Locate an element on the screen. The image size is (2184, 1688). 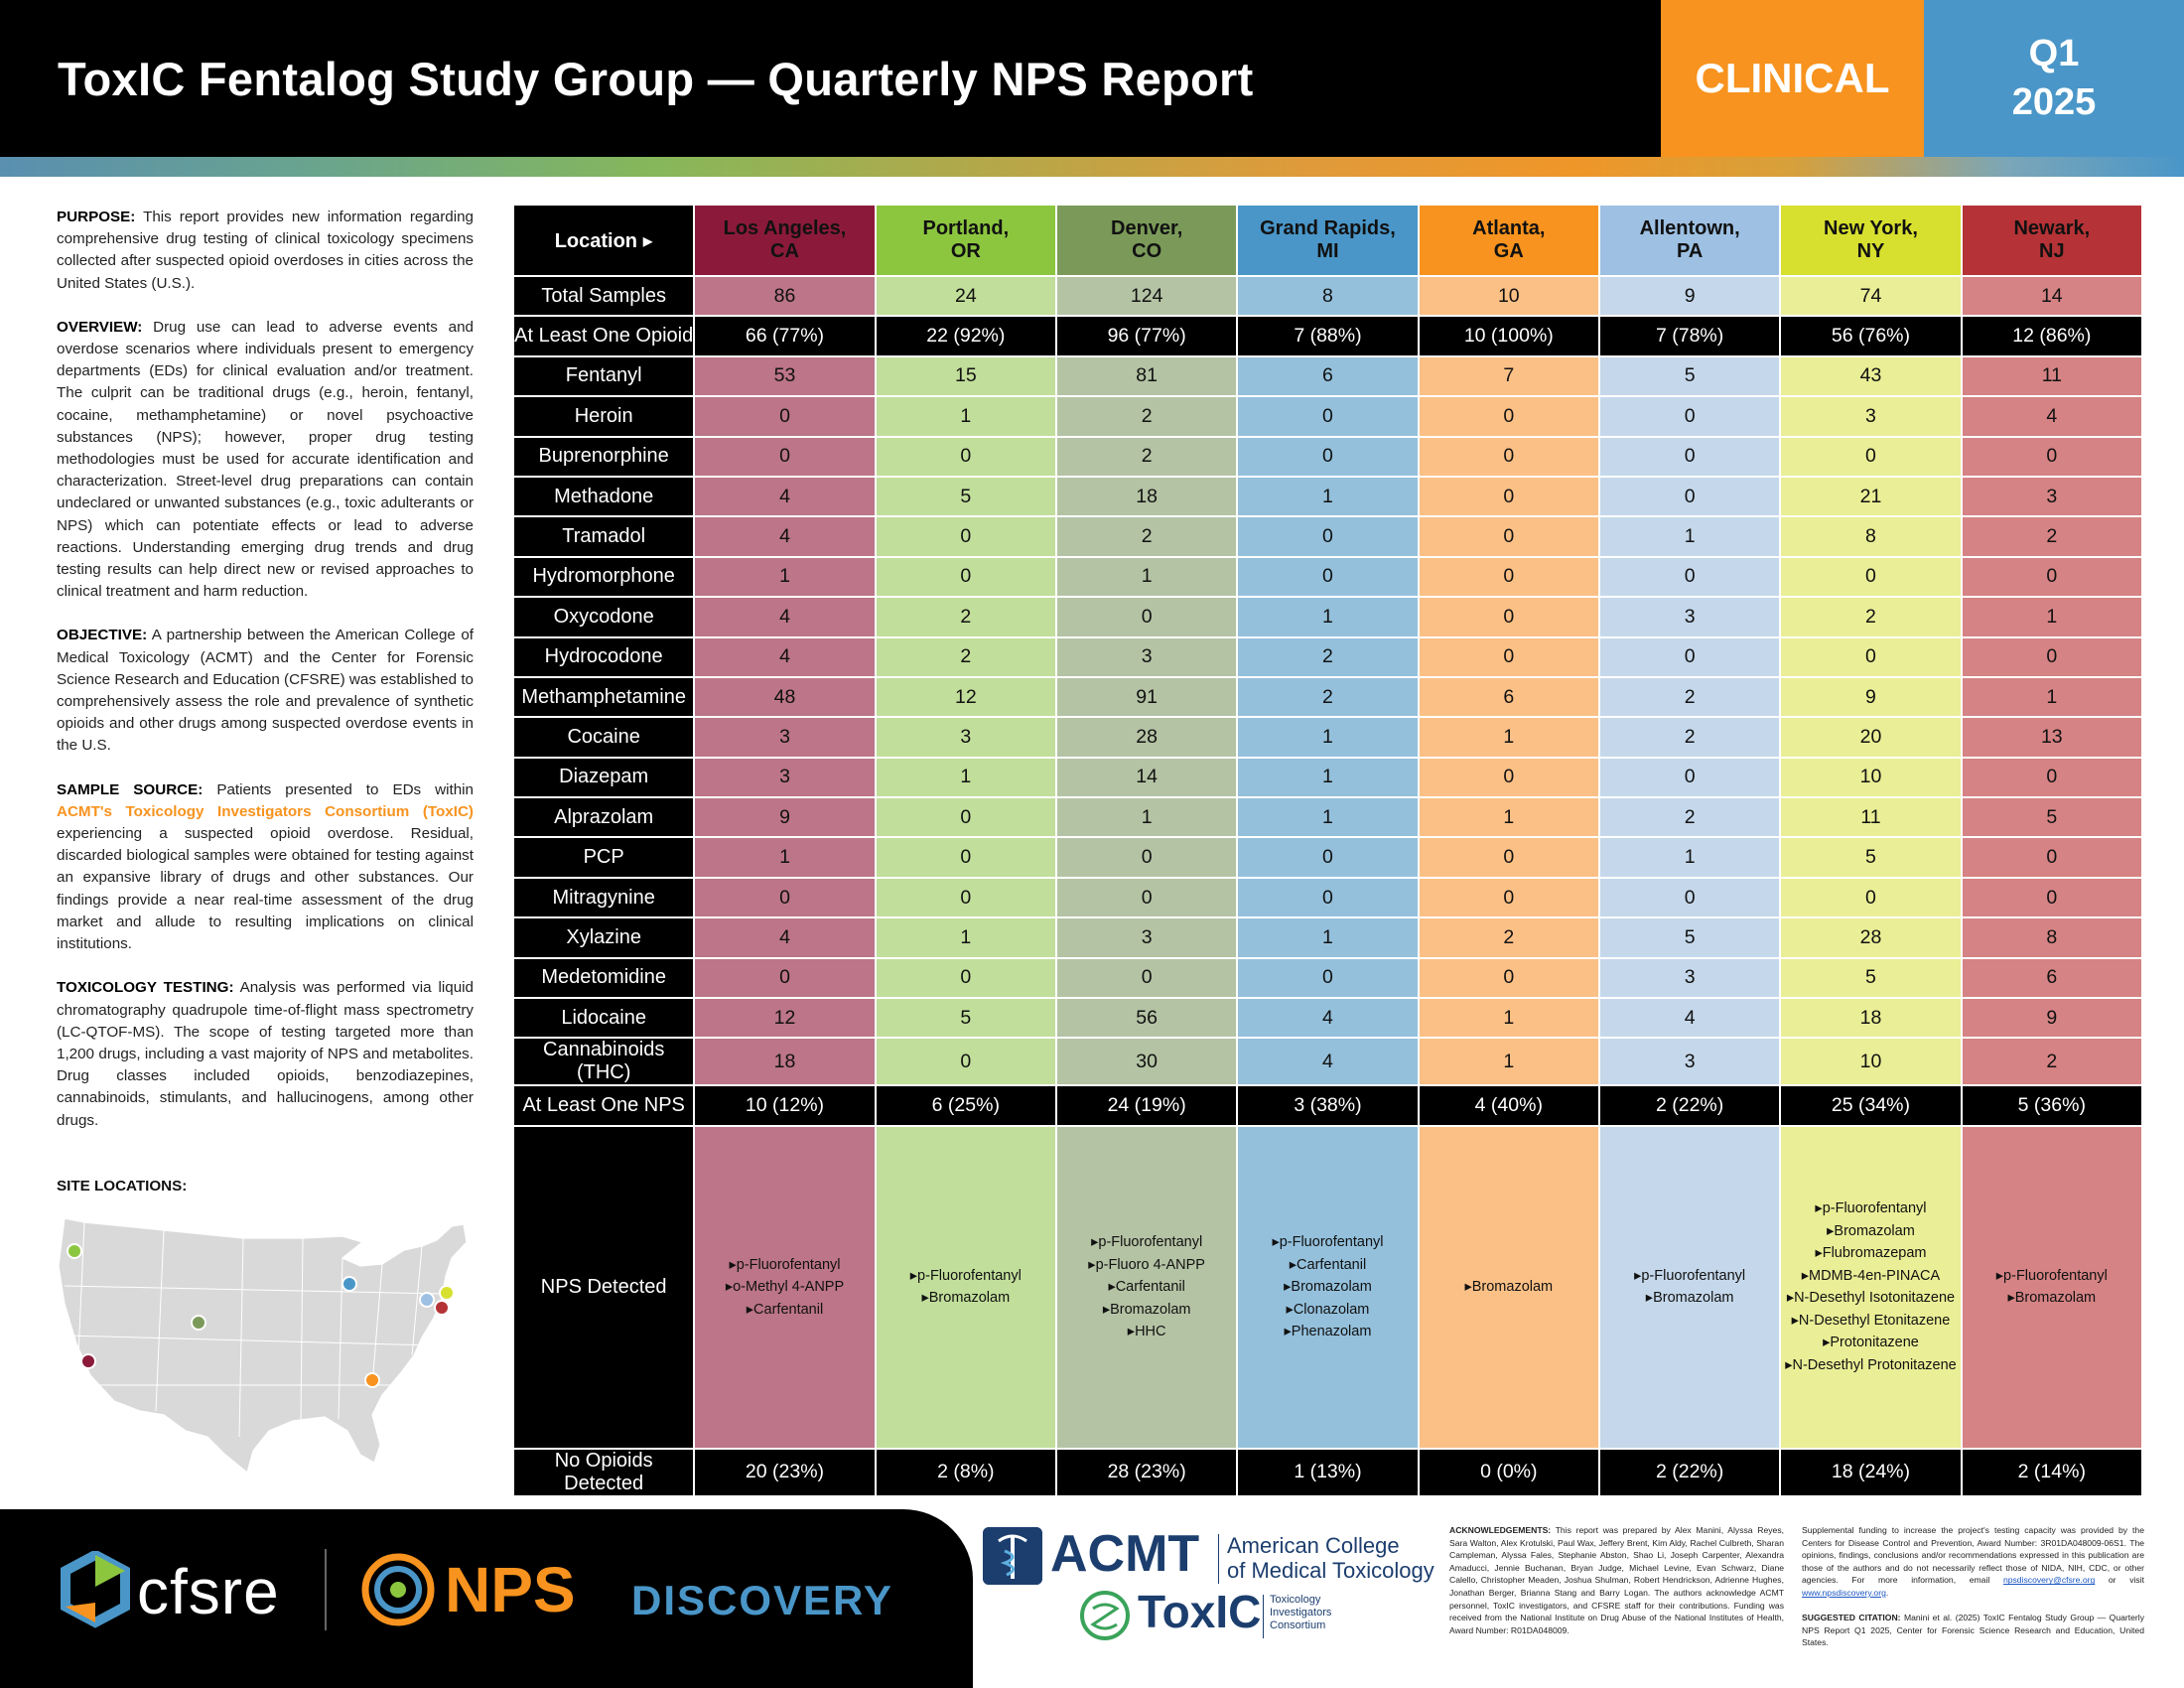
site-marker-atlanta is located at coordinates (372, 1380).